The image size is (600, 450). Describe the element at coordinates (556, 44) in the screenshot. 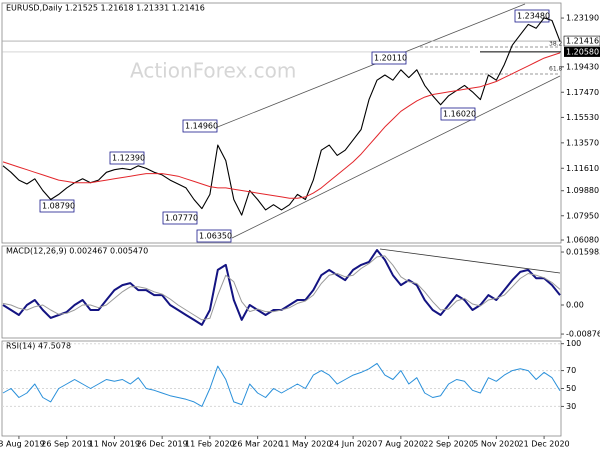

I see `annotation: 38.2` at that location.